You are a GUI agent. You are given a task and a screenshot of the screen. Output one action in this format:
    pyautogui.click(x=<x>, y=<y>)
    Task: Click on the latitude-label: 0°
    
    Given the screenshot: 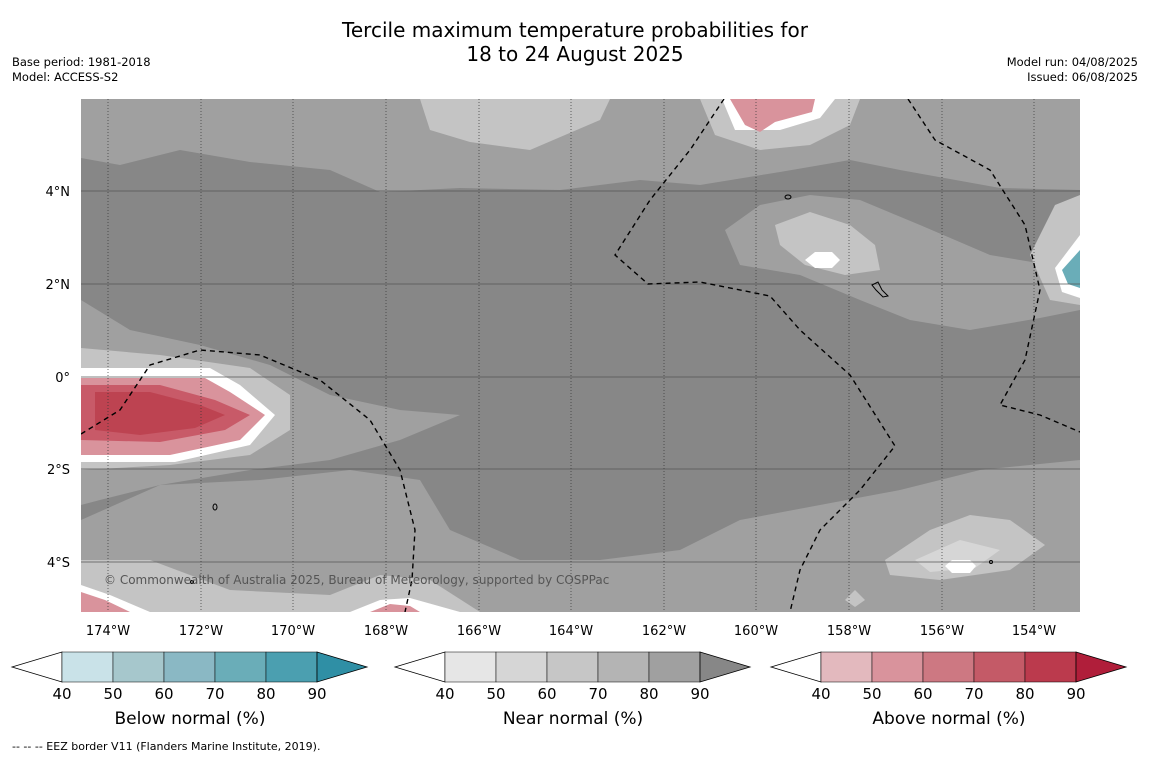 What is the action you would take?
    pyautogui.click(x=62, y=378)
    